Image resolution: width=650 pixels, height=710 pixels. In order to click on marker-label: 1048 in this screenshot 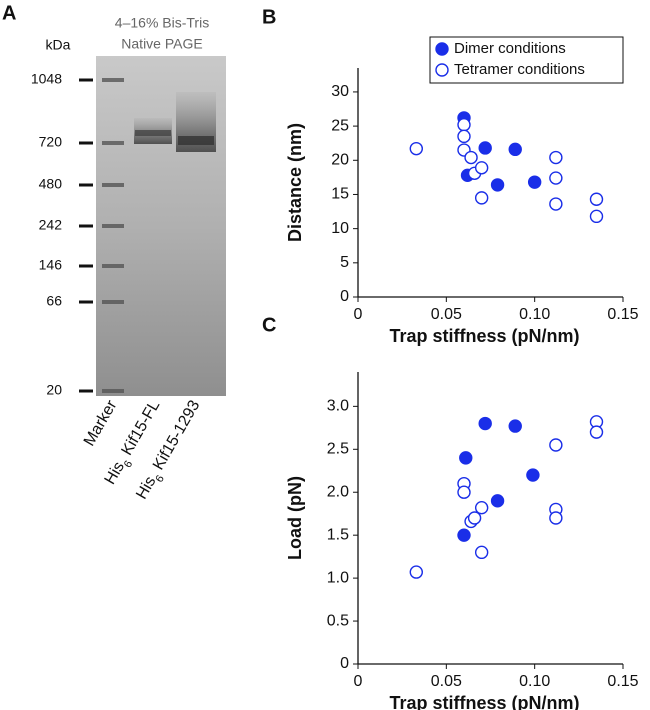, I will do `click(46, 79)`.